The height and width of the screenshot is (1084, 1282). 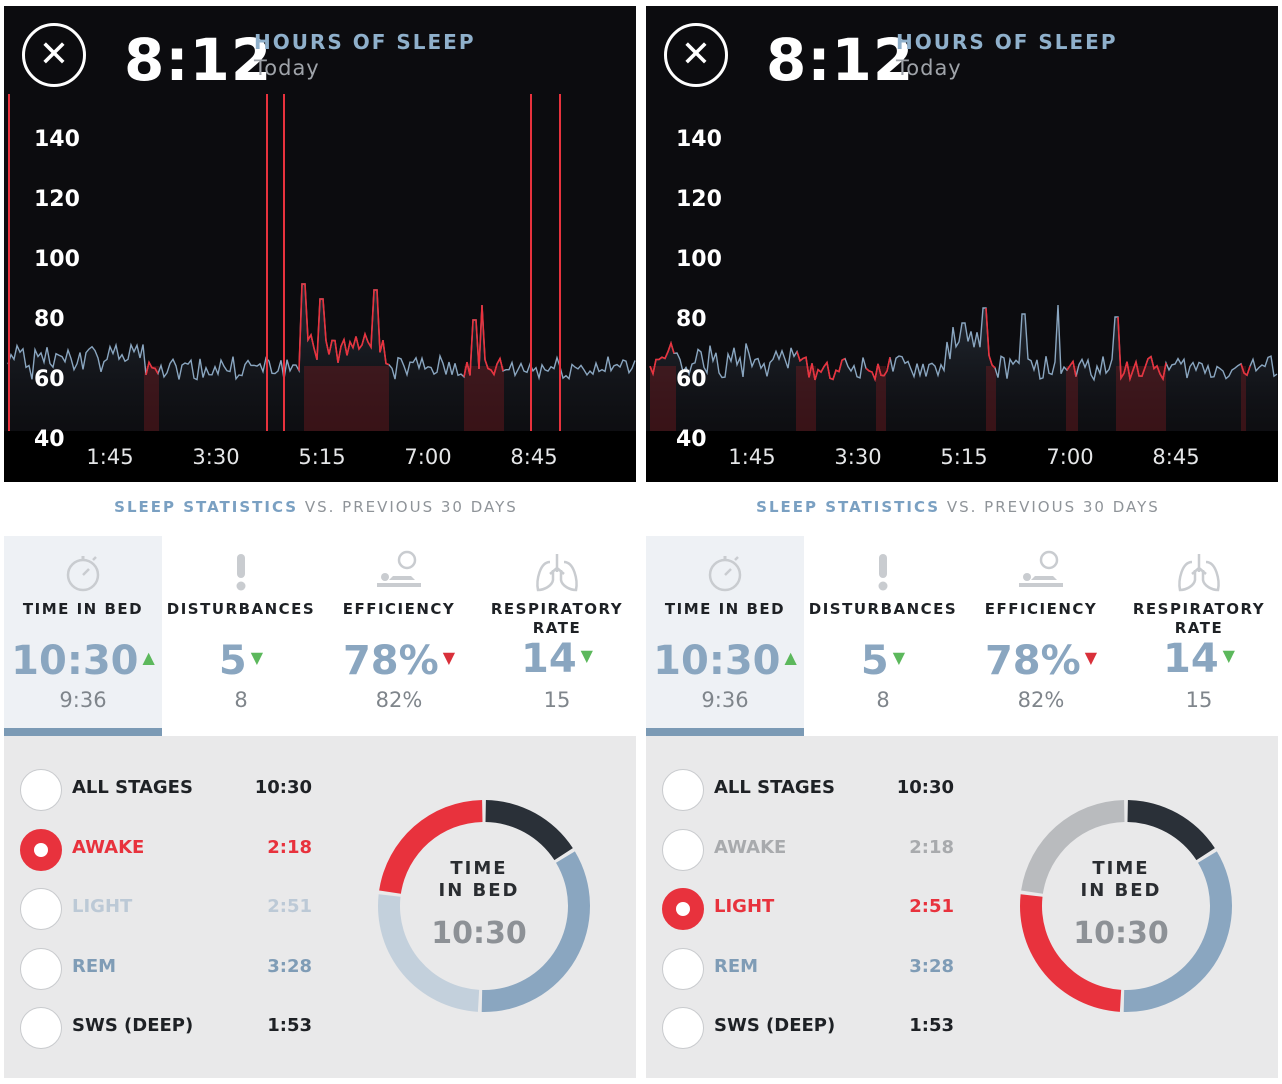 I want to click on hours-of-sleep-value: 8:12, so click(x=840, y=60).